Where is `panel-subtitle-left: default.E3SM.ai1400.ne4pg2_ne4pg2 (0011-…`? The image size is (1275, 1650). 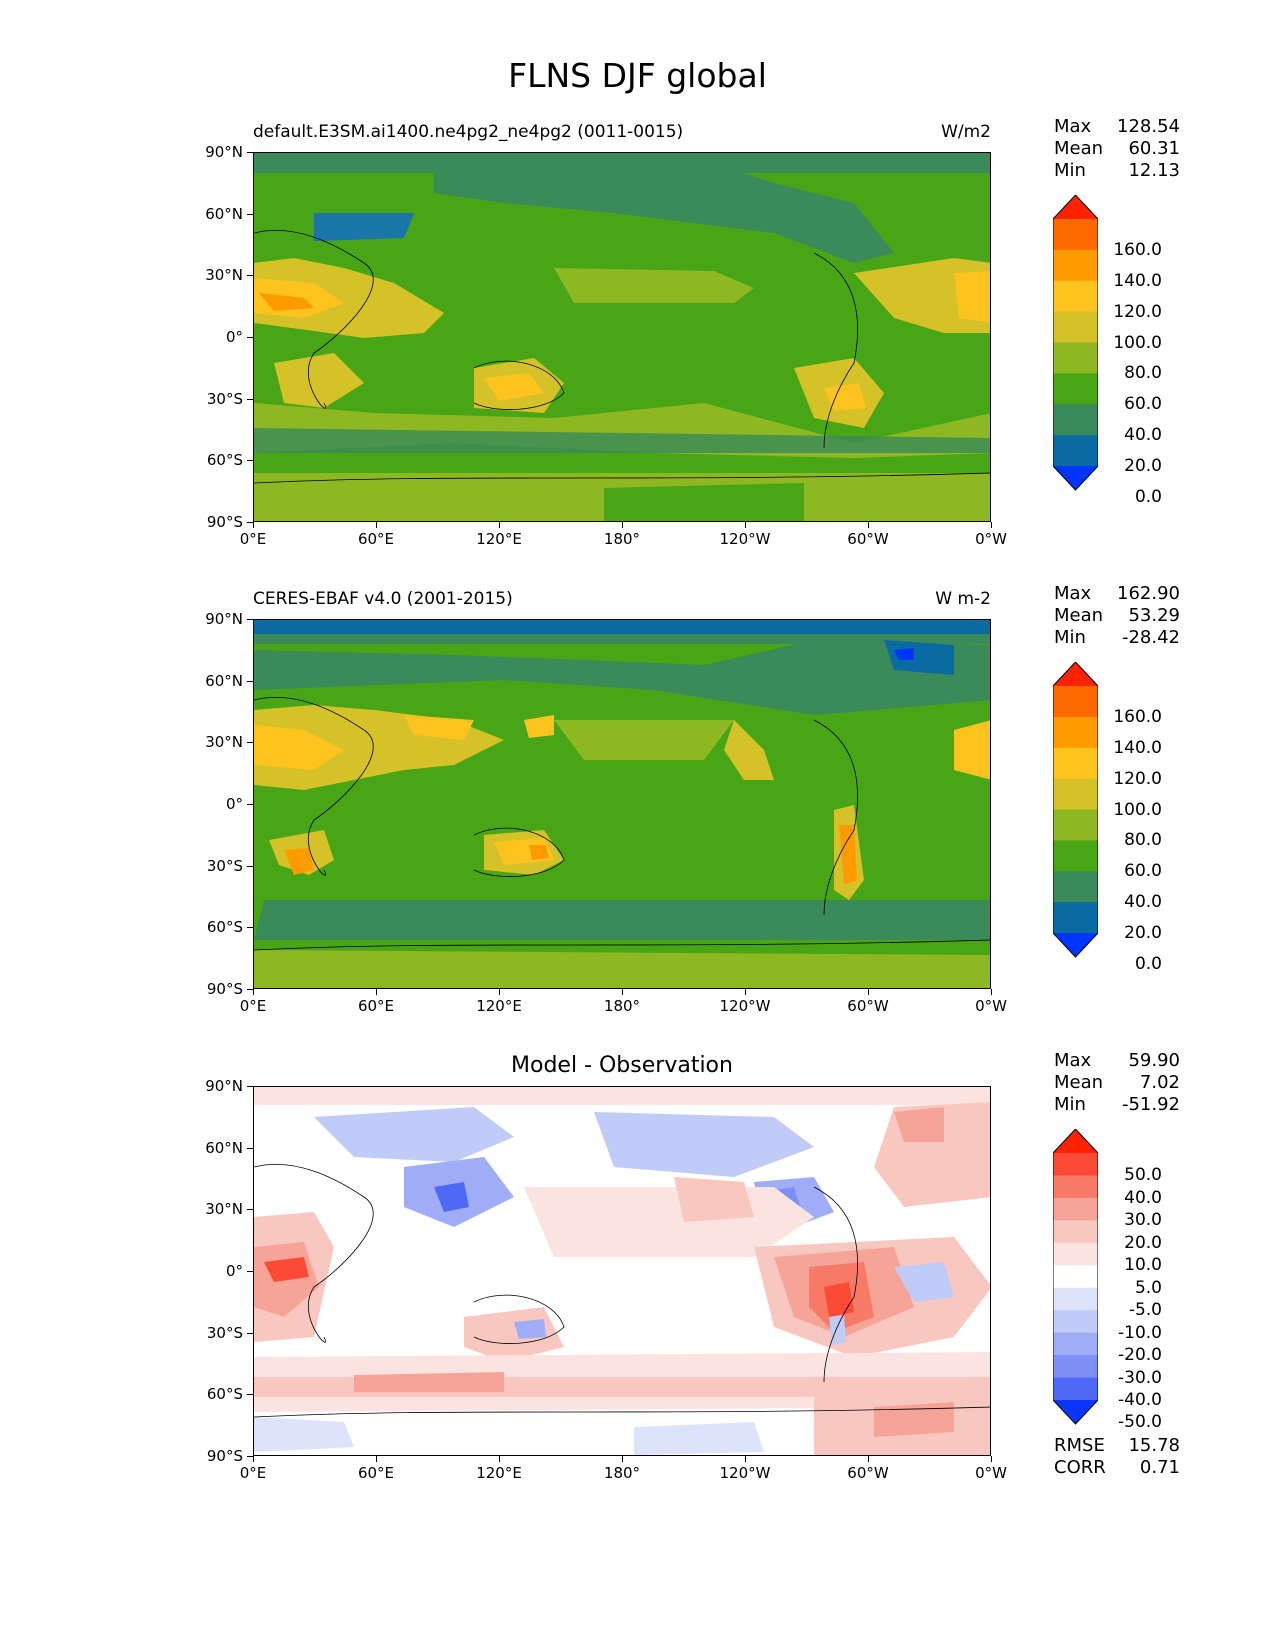
panel-subtitle-left: default.E3SM.ai1400.ne4pg2_ne4pg2 (0011-… is located at coordinates (468, 132).